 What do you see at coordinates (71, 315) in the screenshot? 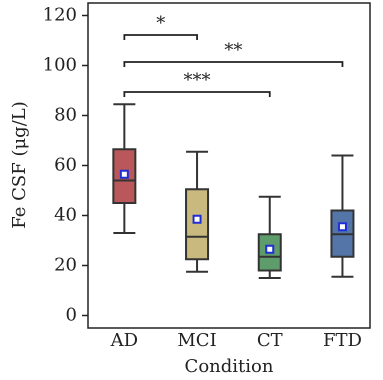
I see `y-tick-label: 0` at bounding box center [71, 315].